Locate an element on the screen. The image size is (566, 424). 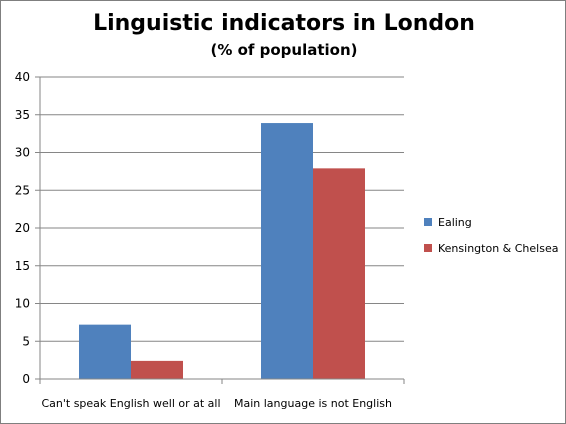
y-tick-label: 35 is located at coordinates (22, 115).